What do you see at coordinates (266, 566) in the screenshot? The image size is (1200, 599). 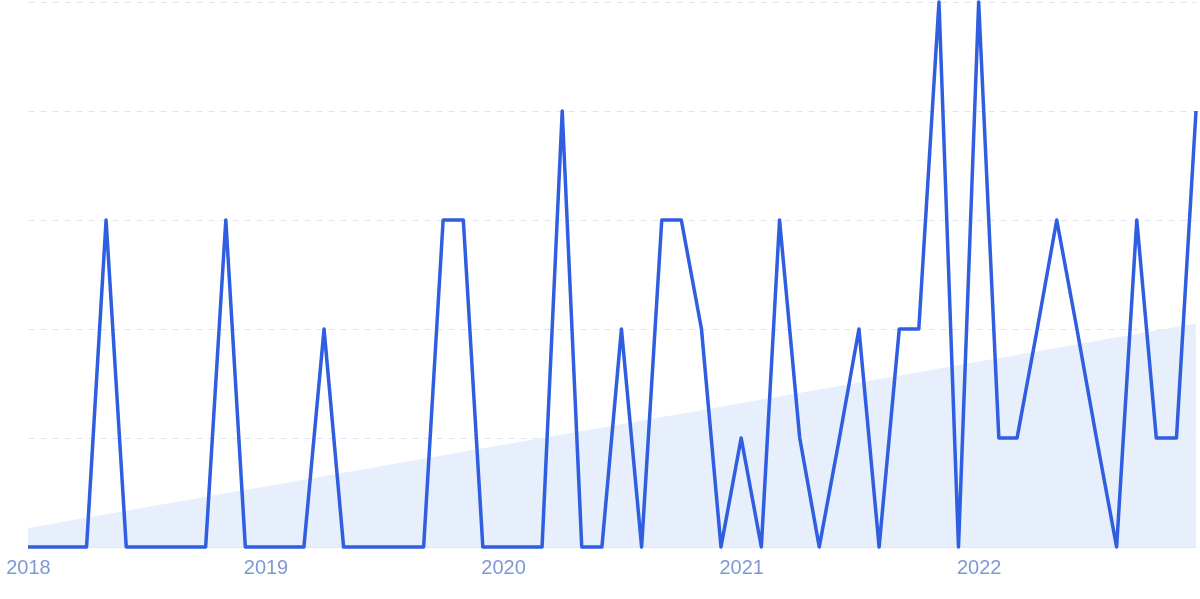 I see `x-tick-label: 2019` at bounding box center [266, 566].